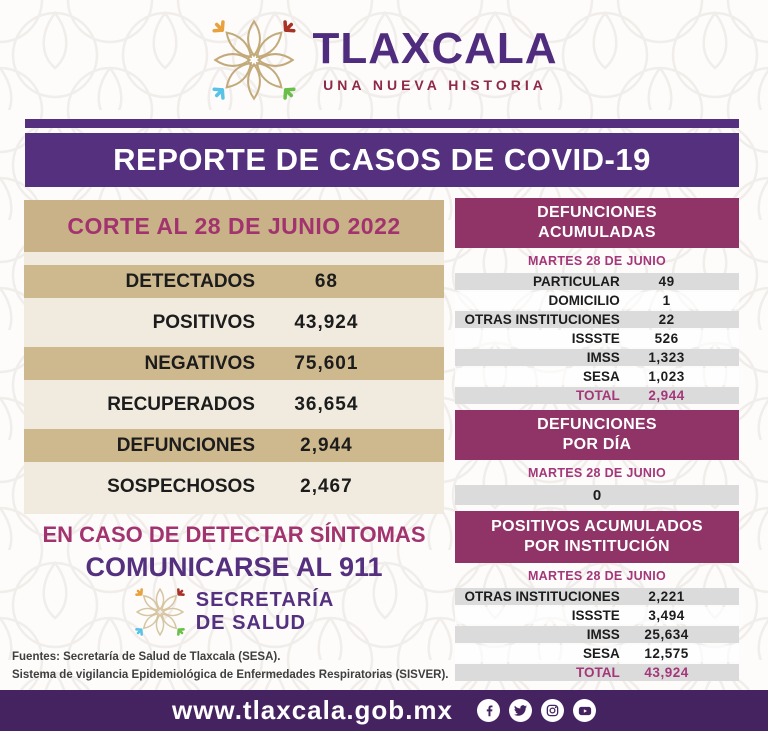  Describe the element at coordinates (597, 473) in the screenshot. I see `deaths-per-day-date: MARTES 28 DE JUNIO` at that location.